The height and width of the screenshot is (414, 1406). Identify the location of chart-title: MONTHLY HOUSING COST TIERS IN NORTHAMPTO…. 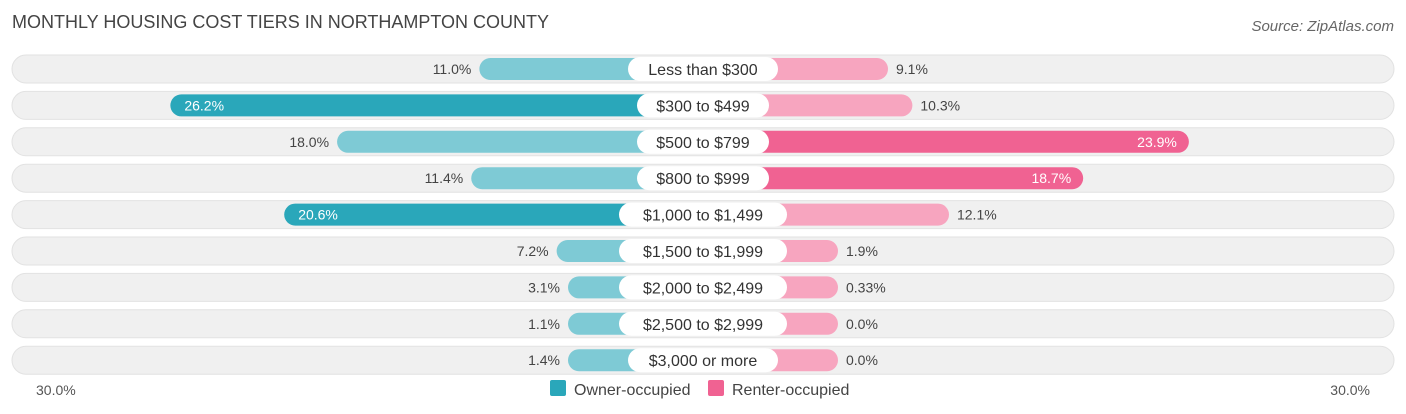
(280, 22).